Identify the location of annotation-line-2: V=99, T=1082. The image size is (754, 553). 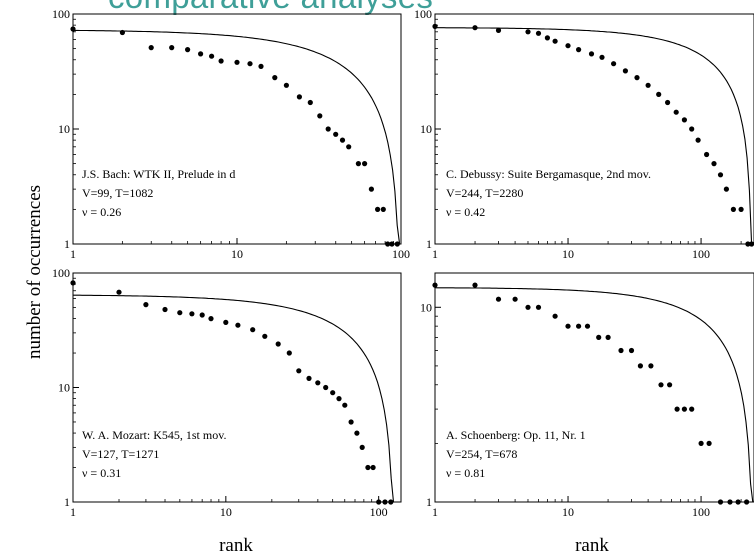
(117, 193).